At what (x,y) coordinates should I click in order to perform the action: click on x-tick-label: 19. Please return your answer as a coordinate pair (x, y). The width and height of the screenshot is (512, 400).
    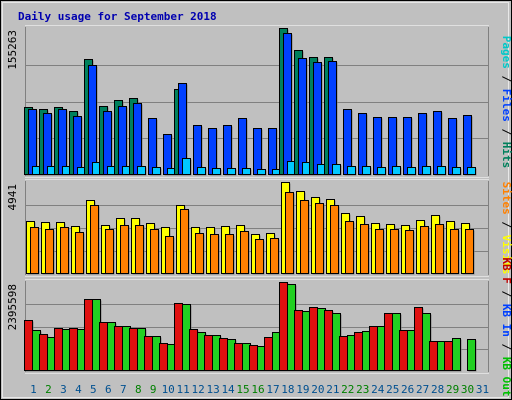
    Looking at the image, I should click on (302, 389).